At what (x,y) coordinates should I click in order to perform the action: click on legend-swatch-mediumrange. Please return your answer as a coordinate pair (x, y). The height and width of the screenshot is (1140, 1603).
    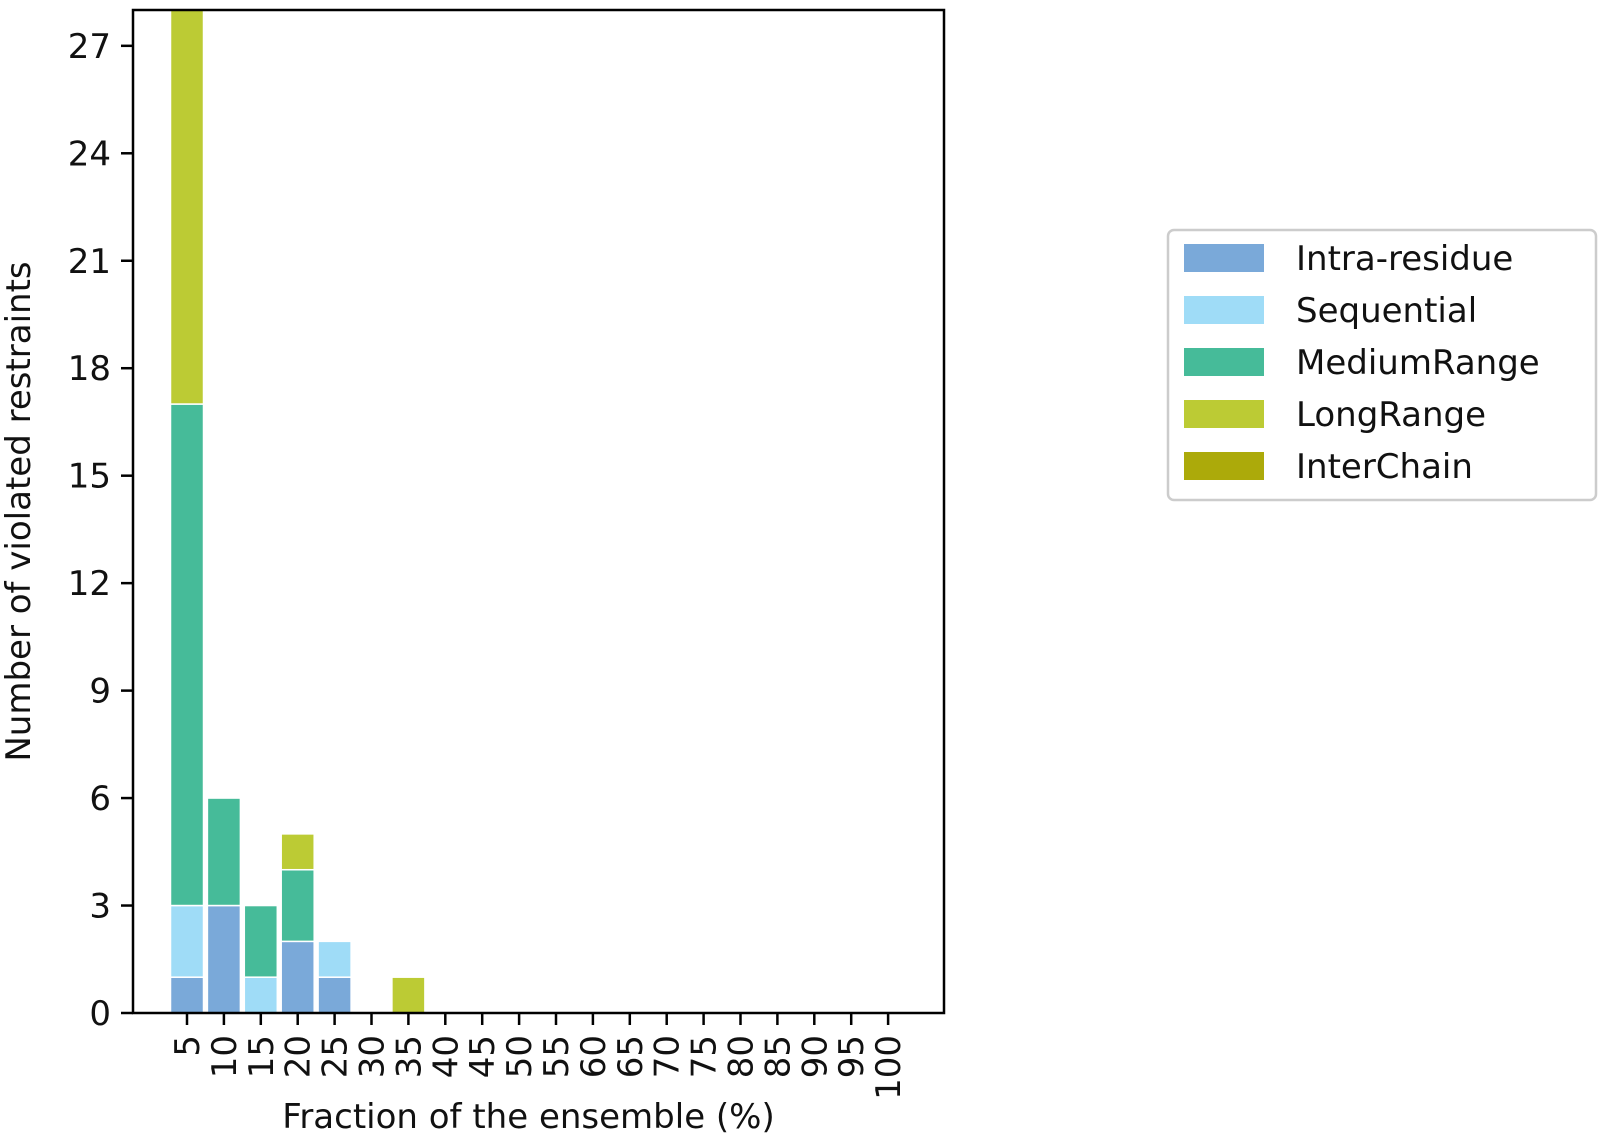
    Looking at the image, I should click on (1224, 362).